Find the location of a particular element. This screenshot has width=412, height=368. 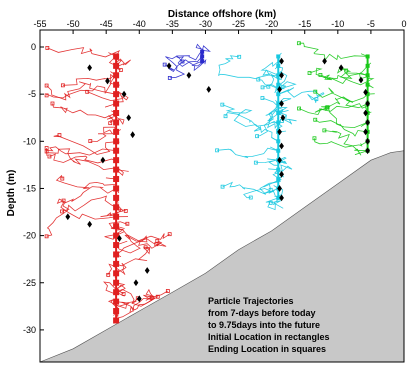

annotation-line-5: Ending Location in squares is located at coordinates (267, 349).